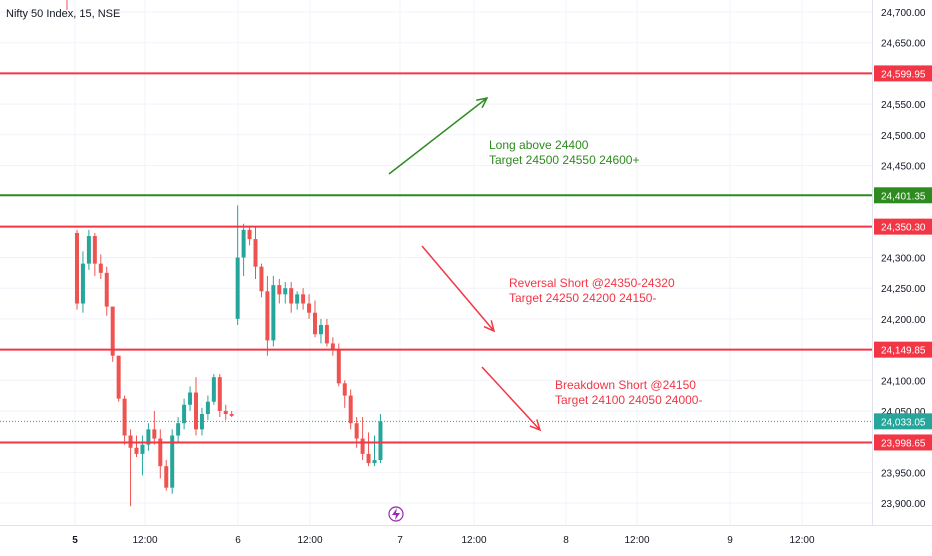 The width and height of the screenshot is (932, 556). I want to click on price-tick-label: 24,050.00, so click(903, 412).